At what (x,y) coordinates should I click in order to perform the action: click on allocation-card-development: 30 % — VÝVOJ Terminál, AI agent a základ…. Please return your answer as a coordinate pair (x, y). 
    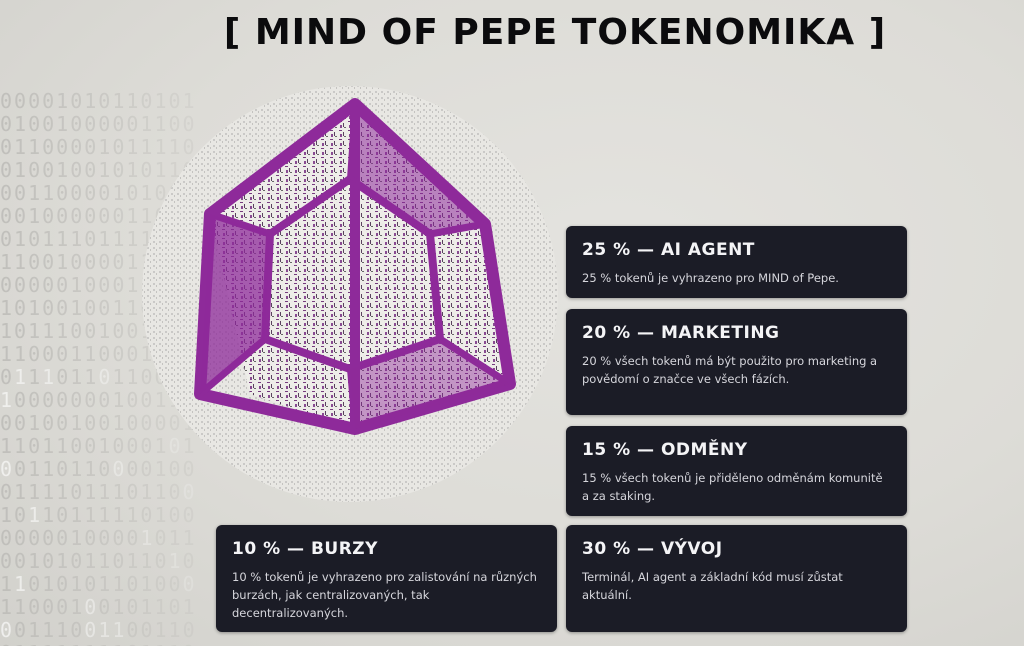
    Looking at the image, I should click on (736, 578).